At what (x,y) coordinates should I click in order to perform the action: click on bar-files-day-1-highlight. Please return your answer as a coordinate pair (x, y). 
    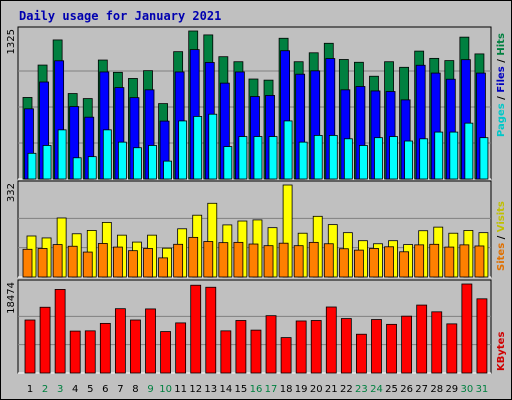
    Looking at the image, I should click on (29, 110).